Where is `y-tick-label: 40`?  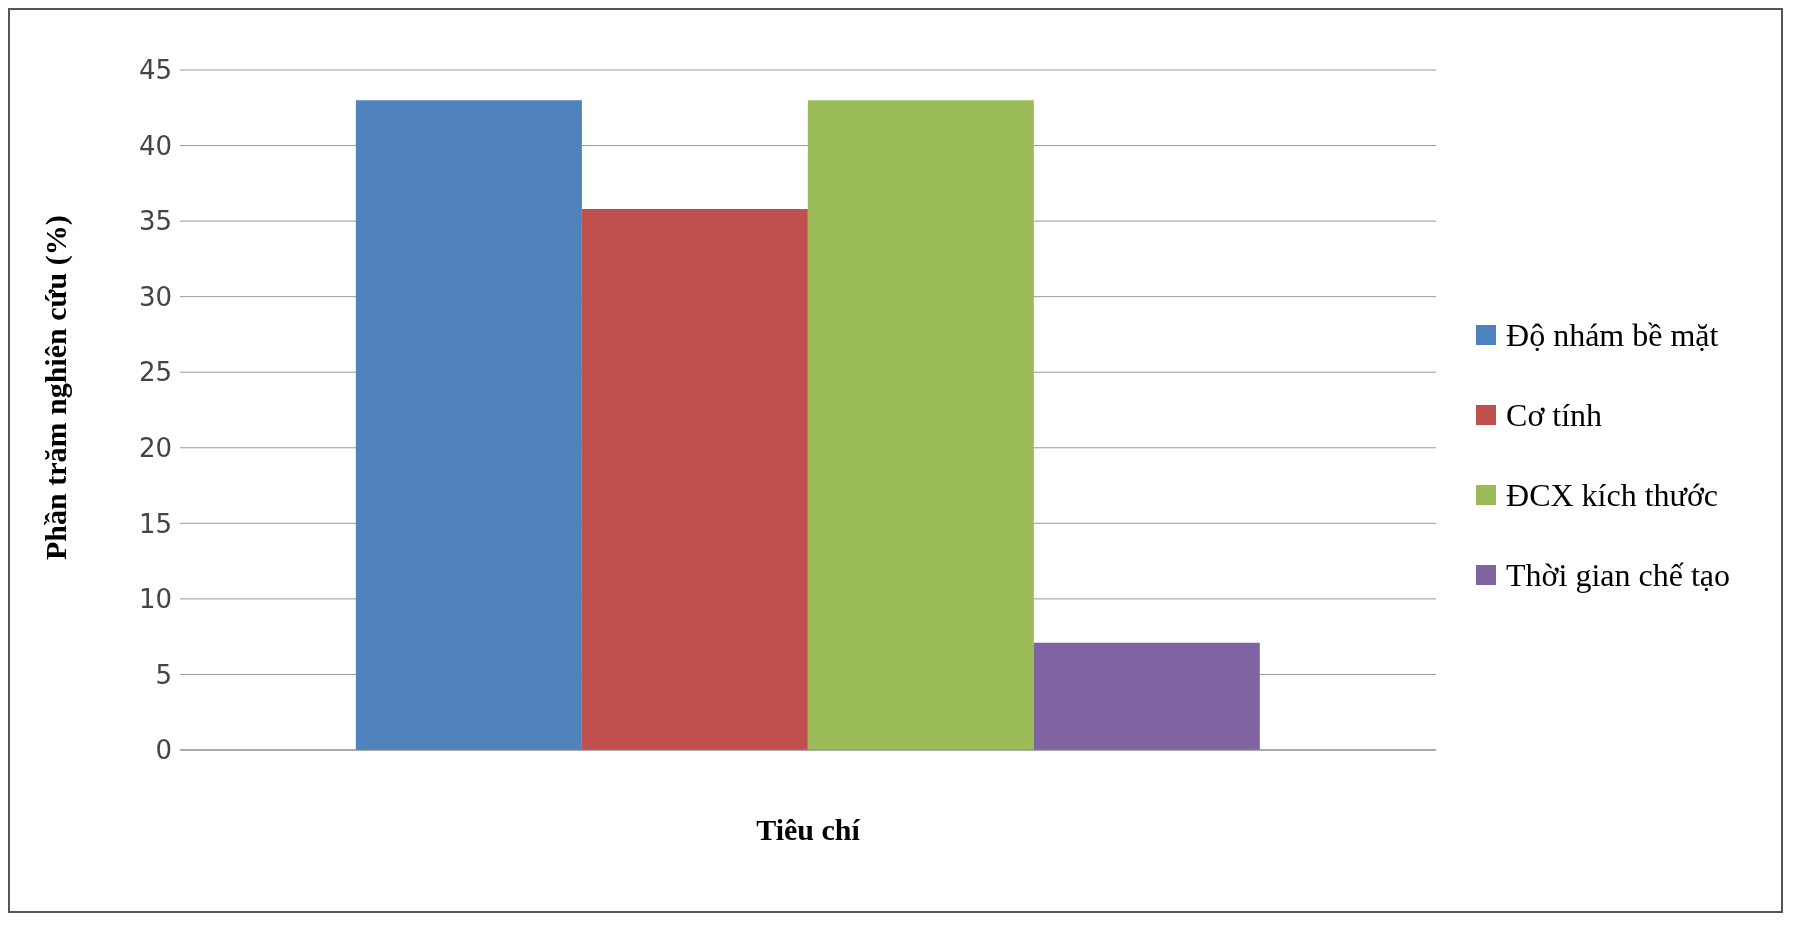 y-tick-label: 40 is located at coordinates (155, 145).